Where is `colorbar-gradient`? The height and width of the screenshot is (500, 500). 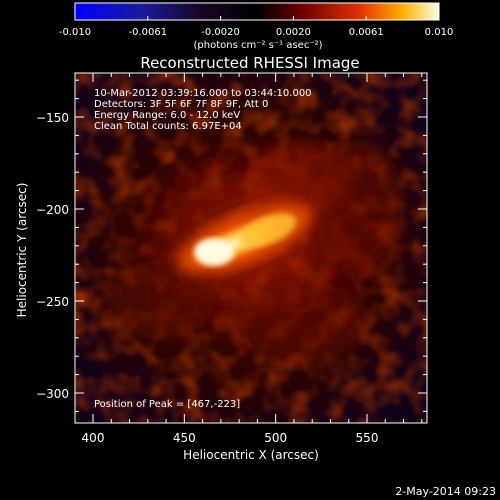 colorbar-gradient is located at coordinates (257, 11).